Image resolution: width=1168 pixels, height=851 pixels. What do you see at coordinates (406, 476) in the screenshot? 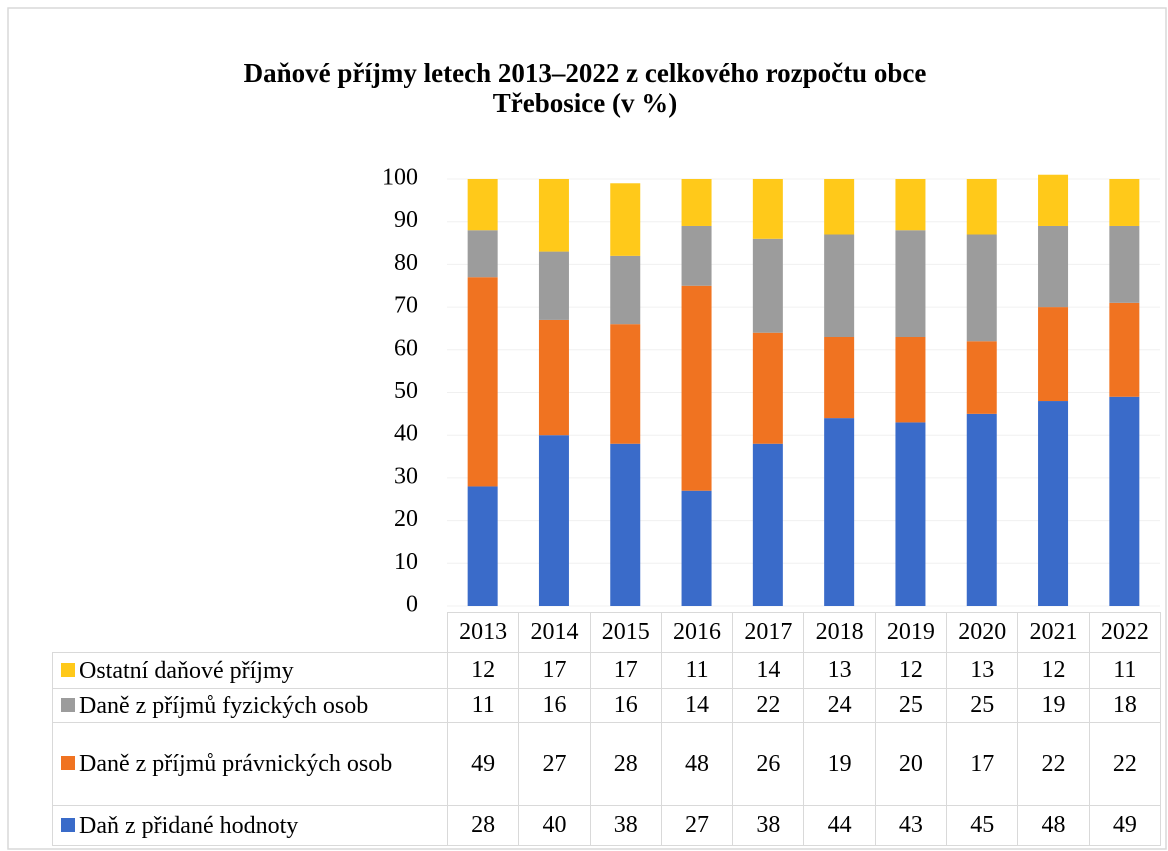
I see `y-tick-label: 30` at bounding box center [406, 476].